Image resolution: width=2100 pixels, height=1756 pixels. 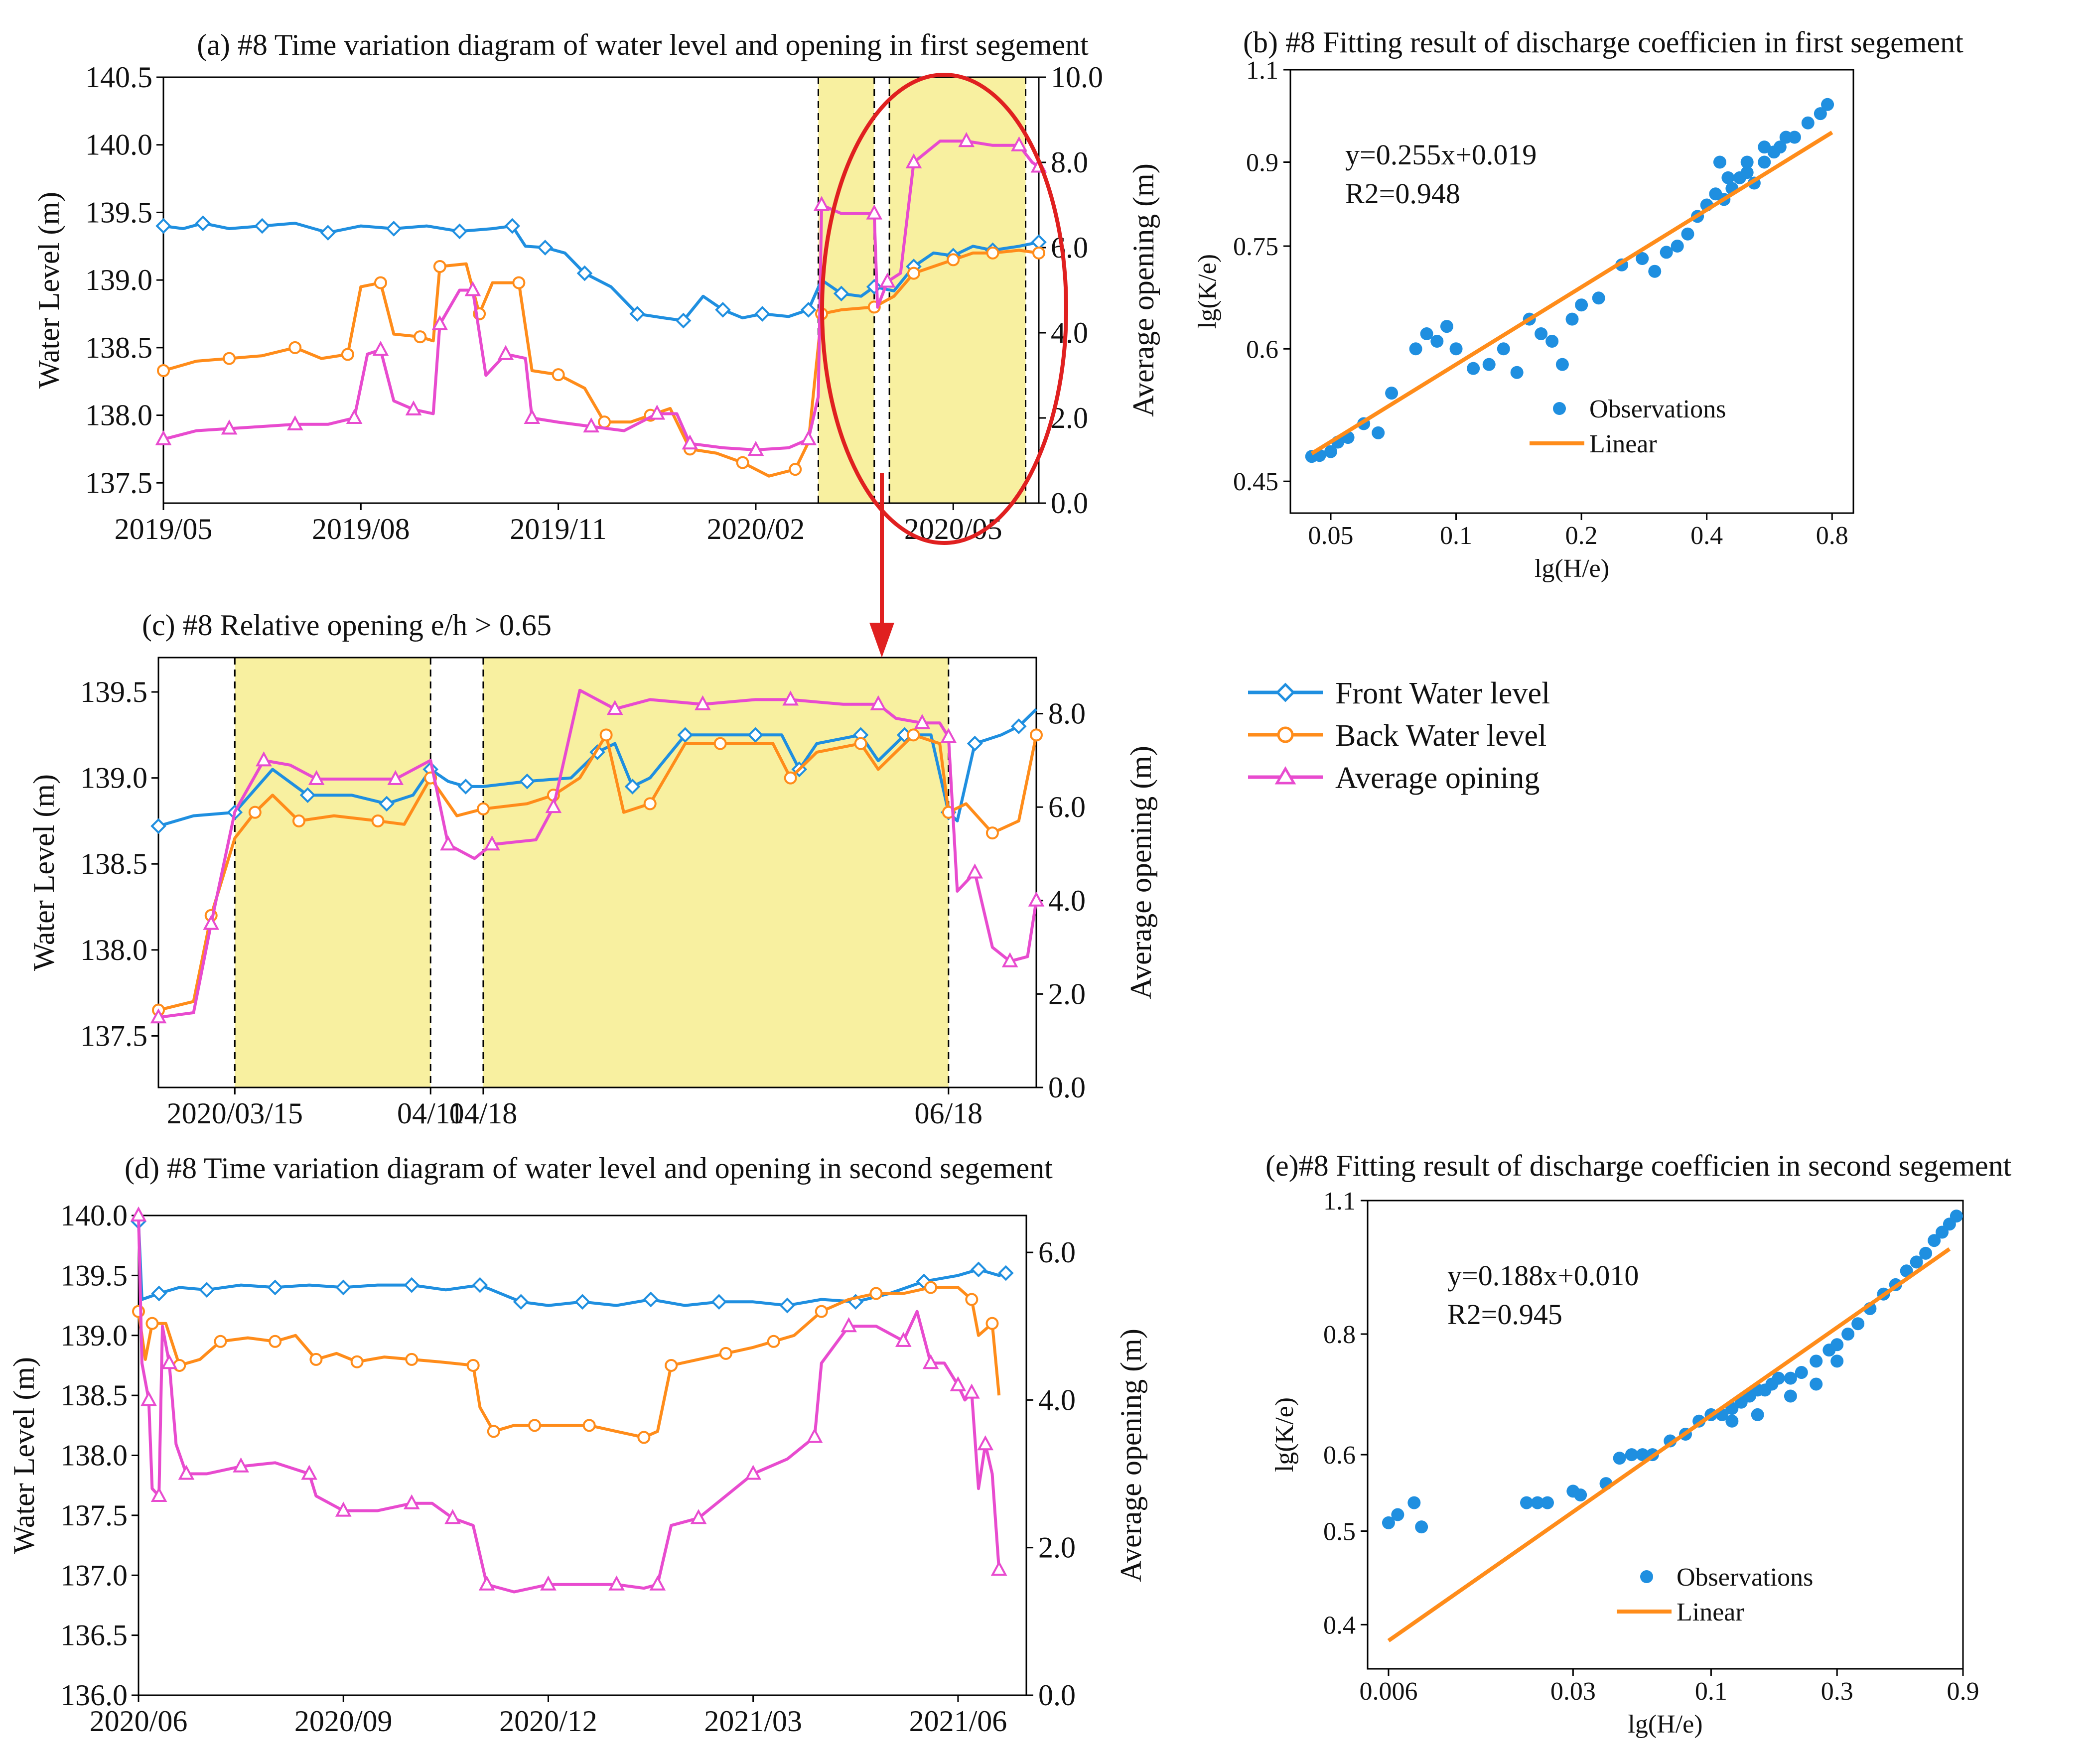 I want to click on x-tick-label: 2020/06, so click(x=139, y=1721).